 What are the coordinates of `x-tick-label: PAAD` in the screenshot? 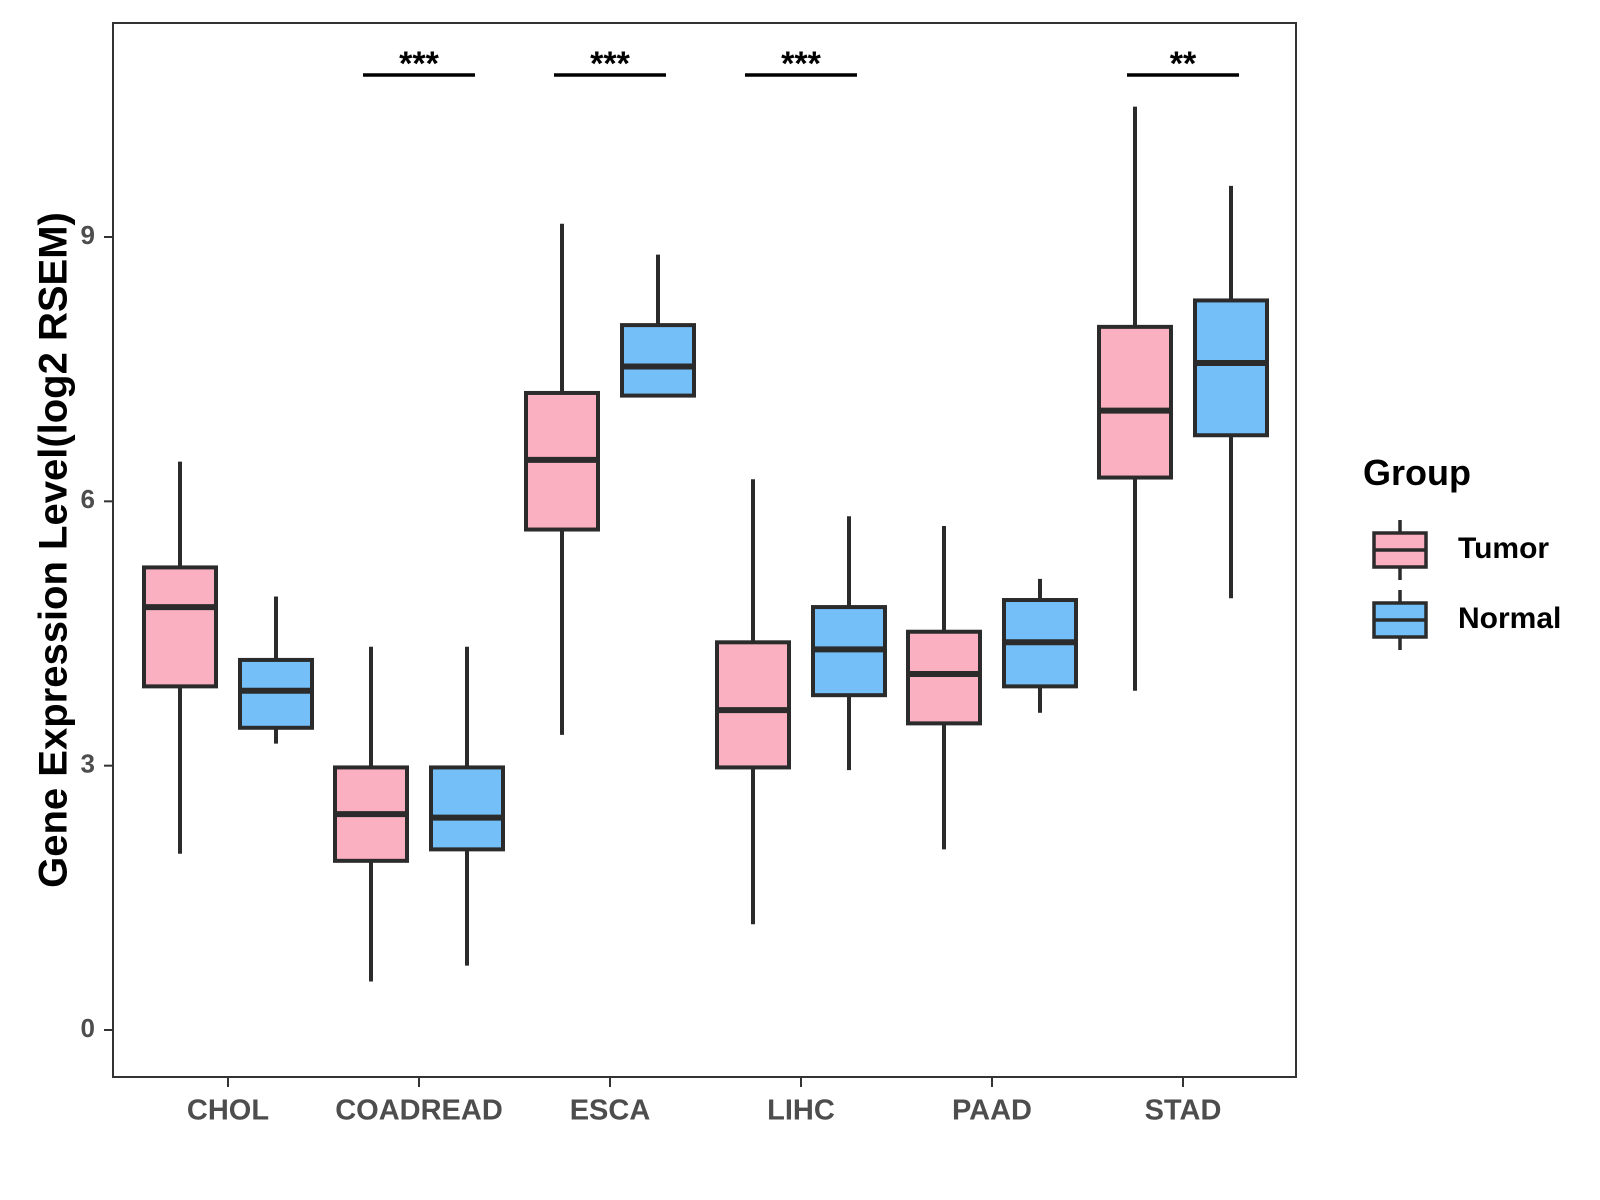 It's located at (992, 1111).